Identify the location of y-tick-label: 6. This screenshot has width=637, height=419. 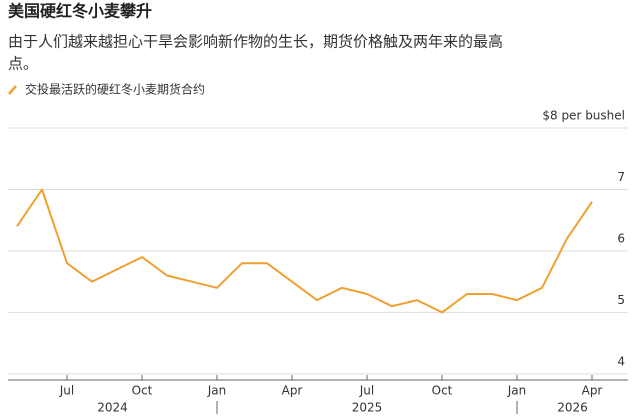
(621, 238).